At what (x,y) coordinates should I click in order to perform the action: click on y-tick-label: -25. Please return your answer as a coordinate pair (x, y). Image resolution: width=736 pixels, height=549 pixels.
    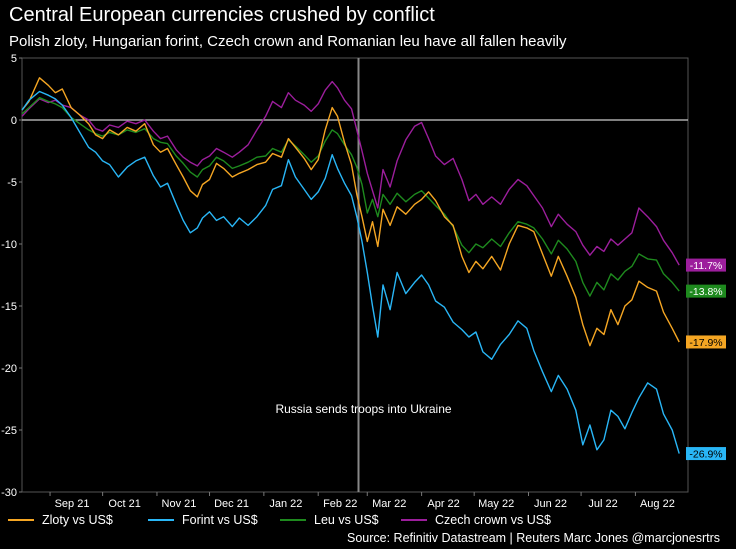
    Looking at the image, I should click on (9, 431).